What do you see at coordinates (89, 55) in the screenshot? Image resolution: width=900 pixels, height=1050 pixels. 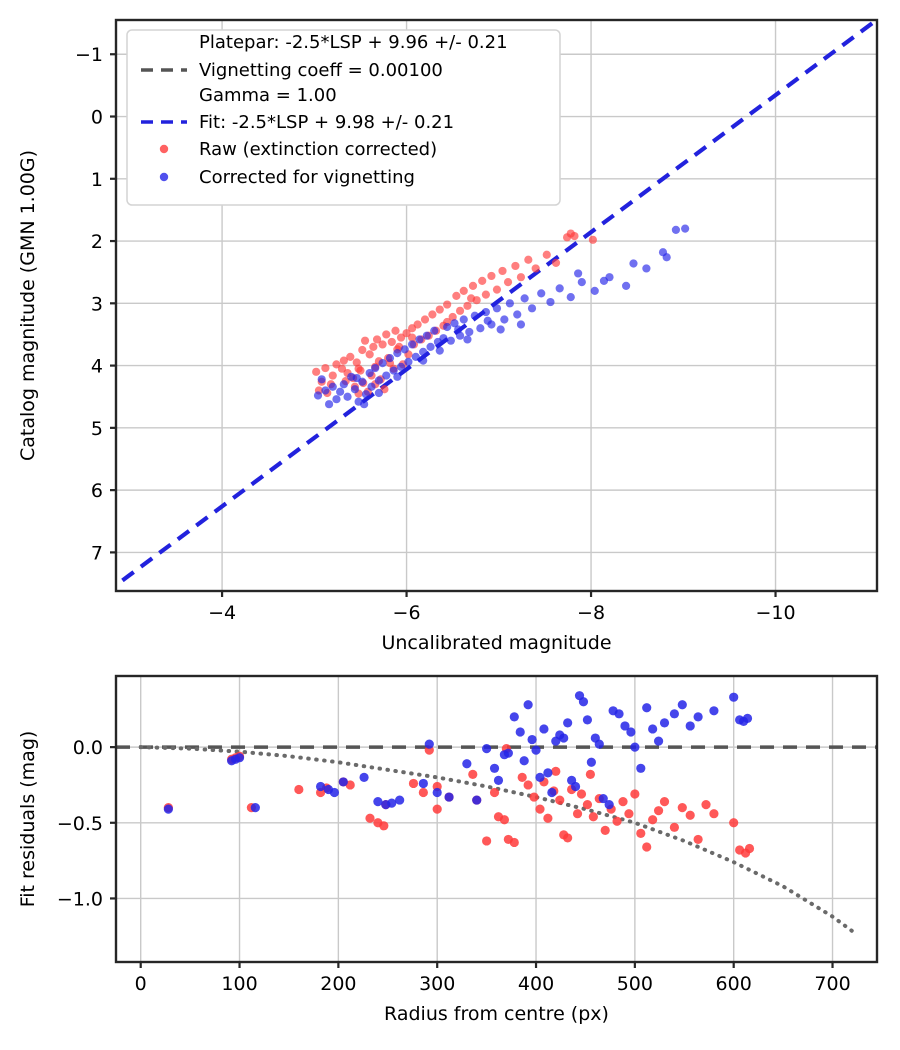 I see `y-tick-label: −1` at bounding box center [89, 55].